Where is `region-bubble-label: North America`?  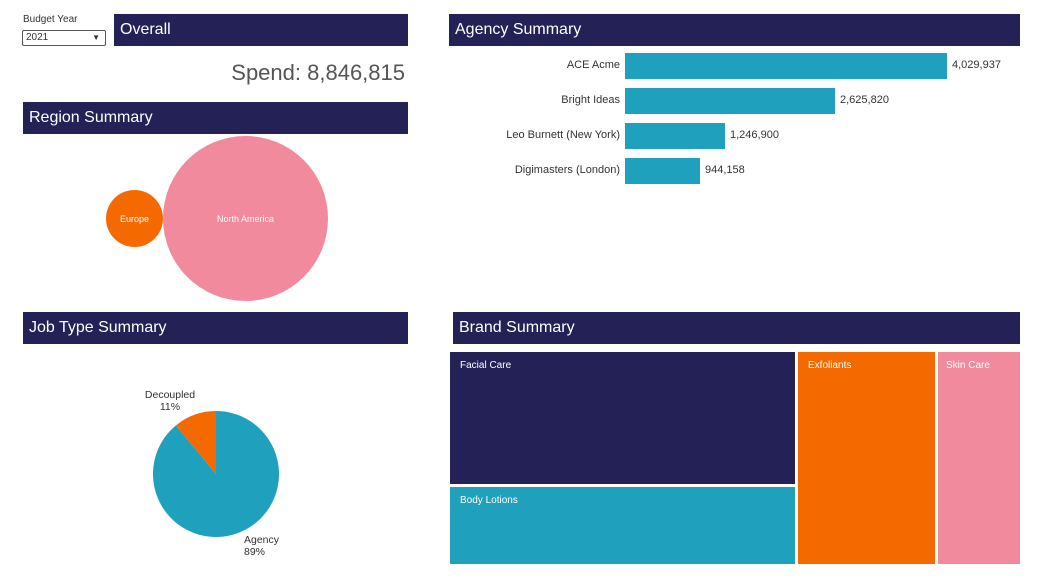
region-bubble-label: North America is located at coordinates (245, 218).